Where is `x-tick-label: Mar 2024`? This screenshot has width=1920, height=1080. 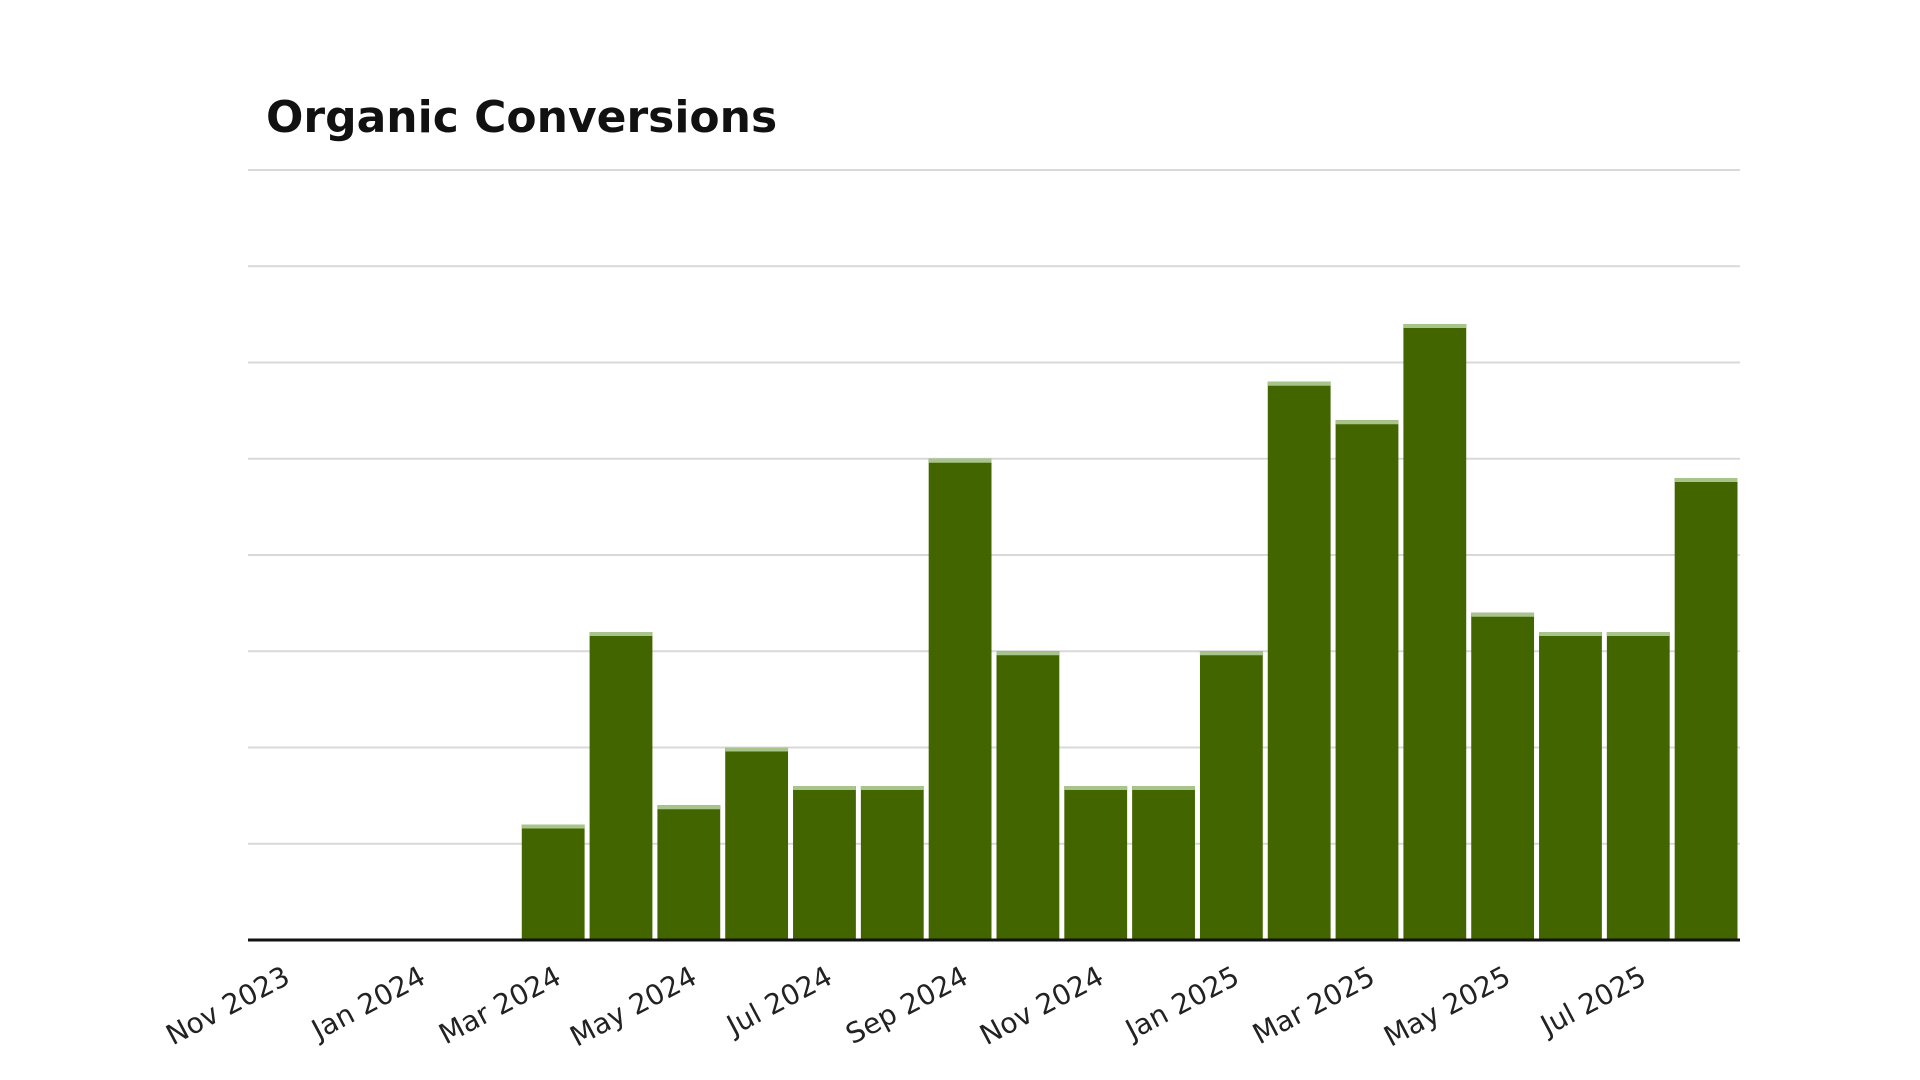
x-tick-label: Mar 2024 is located at coordinates (499, 1005).